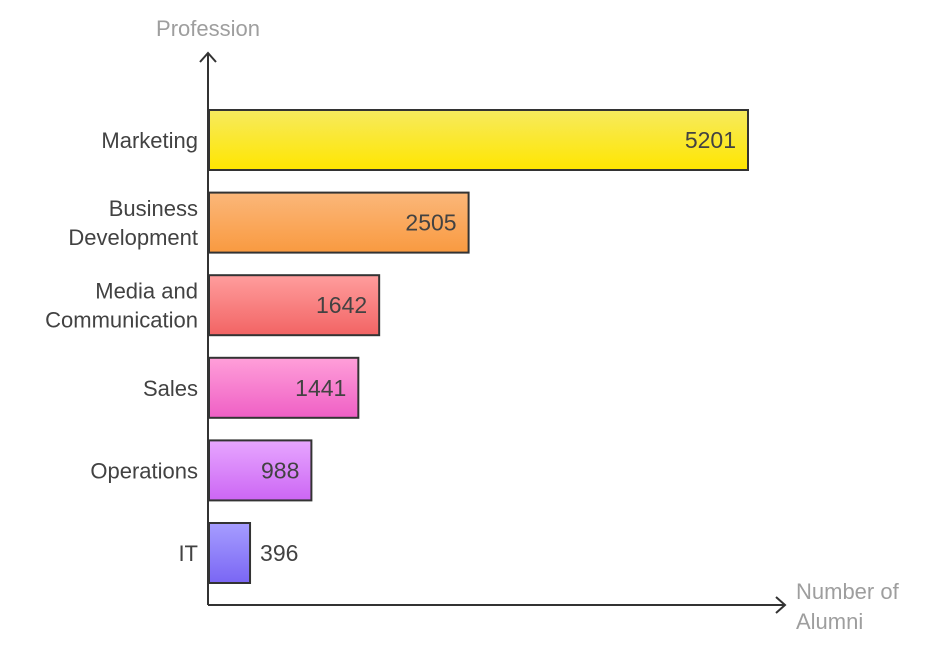  I want to click on x-axis-title-line-2: Alumni, so click(829, 621).